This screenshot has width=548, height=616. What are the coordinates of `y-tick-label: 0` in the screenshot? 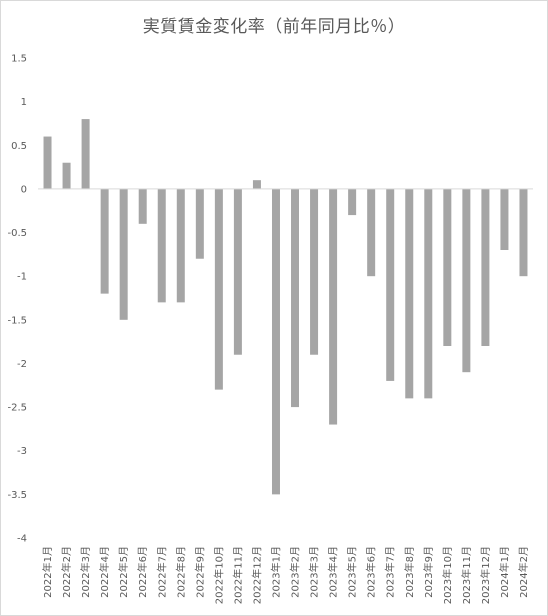 It's located at (24, 189).